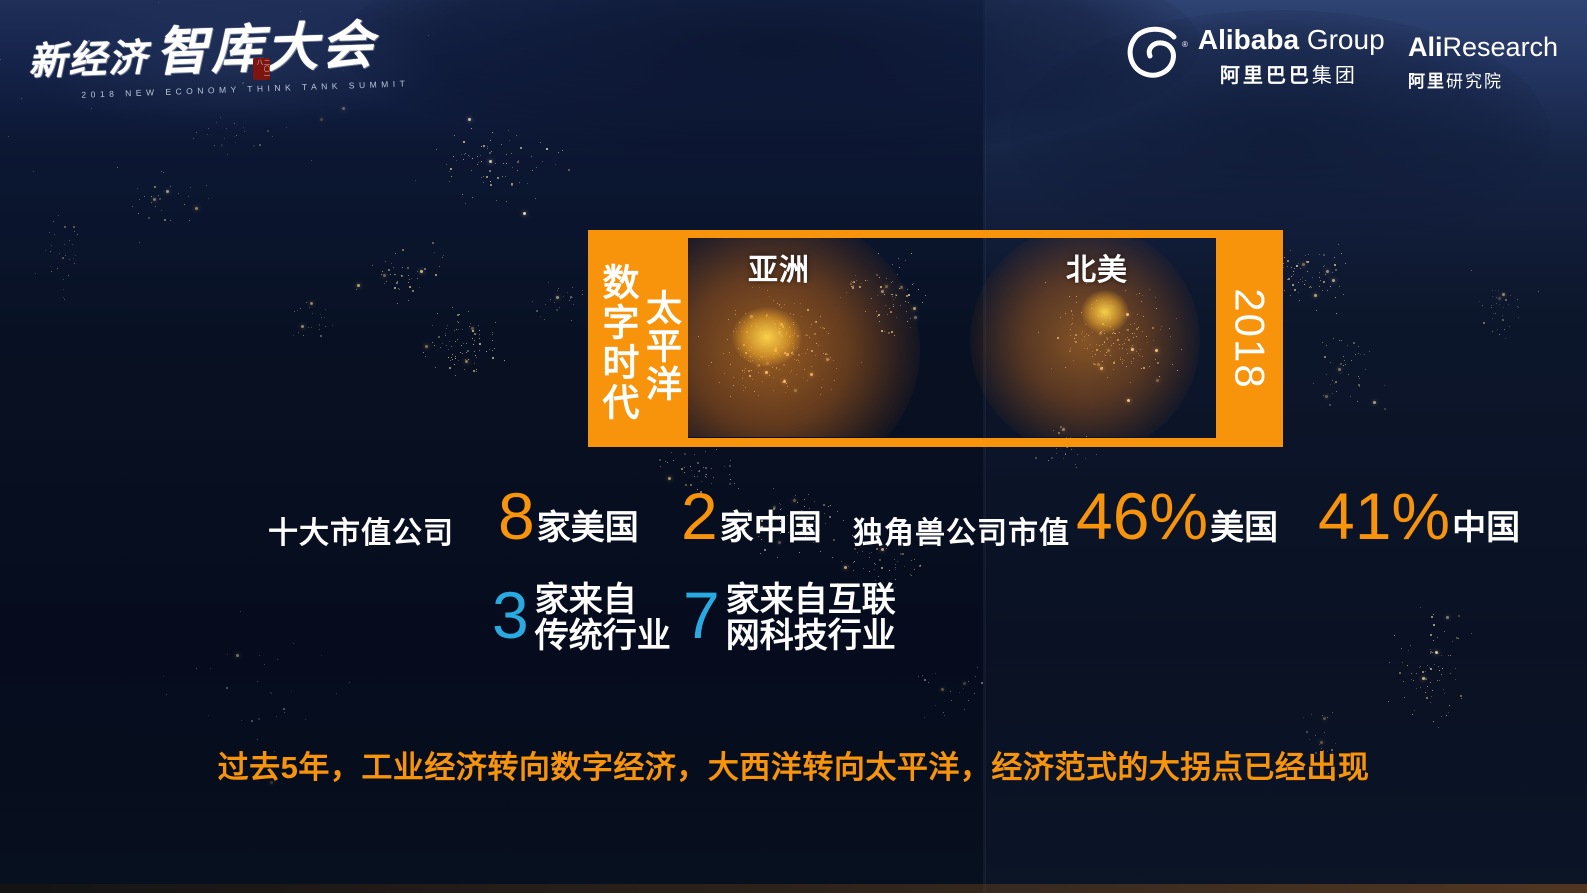  Describe the element at coordinates (770, 528) in the screenshot. I see `stat-cn-companies-unit: 家中国` at that location.